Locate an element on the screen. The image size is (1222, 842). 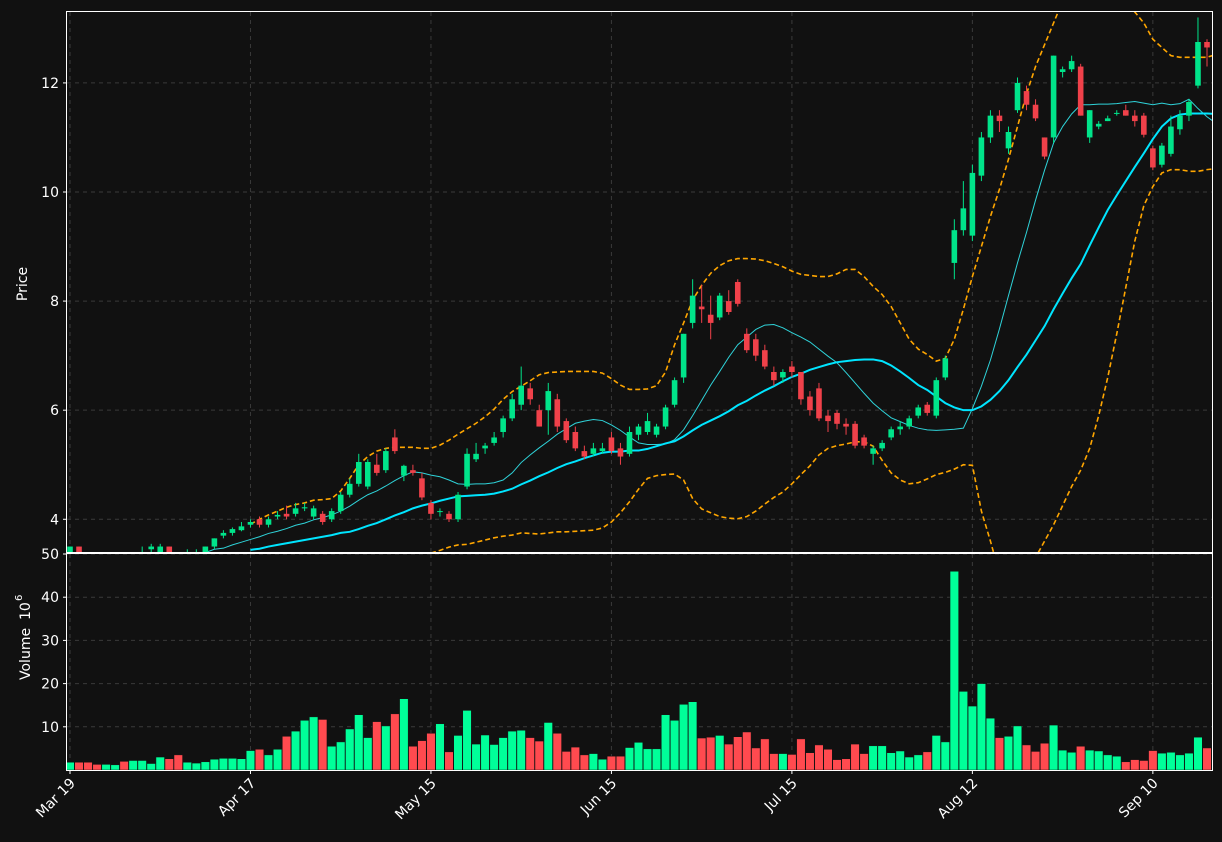
volume-tick-label: 10 is located at coordinates (50, 728).